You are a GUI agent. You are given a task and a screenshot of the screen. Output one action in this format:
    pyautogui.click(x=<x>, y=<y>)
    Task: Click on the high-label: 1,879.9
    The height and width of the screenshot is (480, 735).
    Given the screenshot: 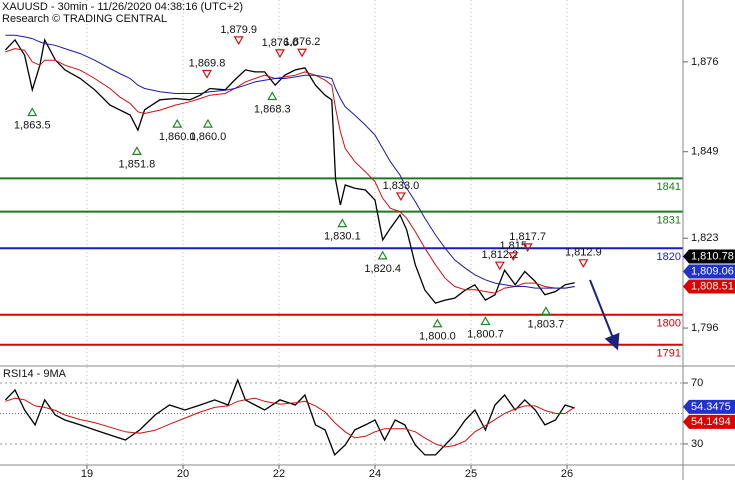 What is the action you would take?
    pyautogui.click(x=238, y=30)
    